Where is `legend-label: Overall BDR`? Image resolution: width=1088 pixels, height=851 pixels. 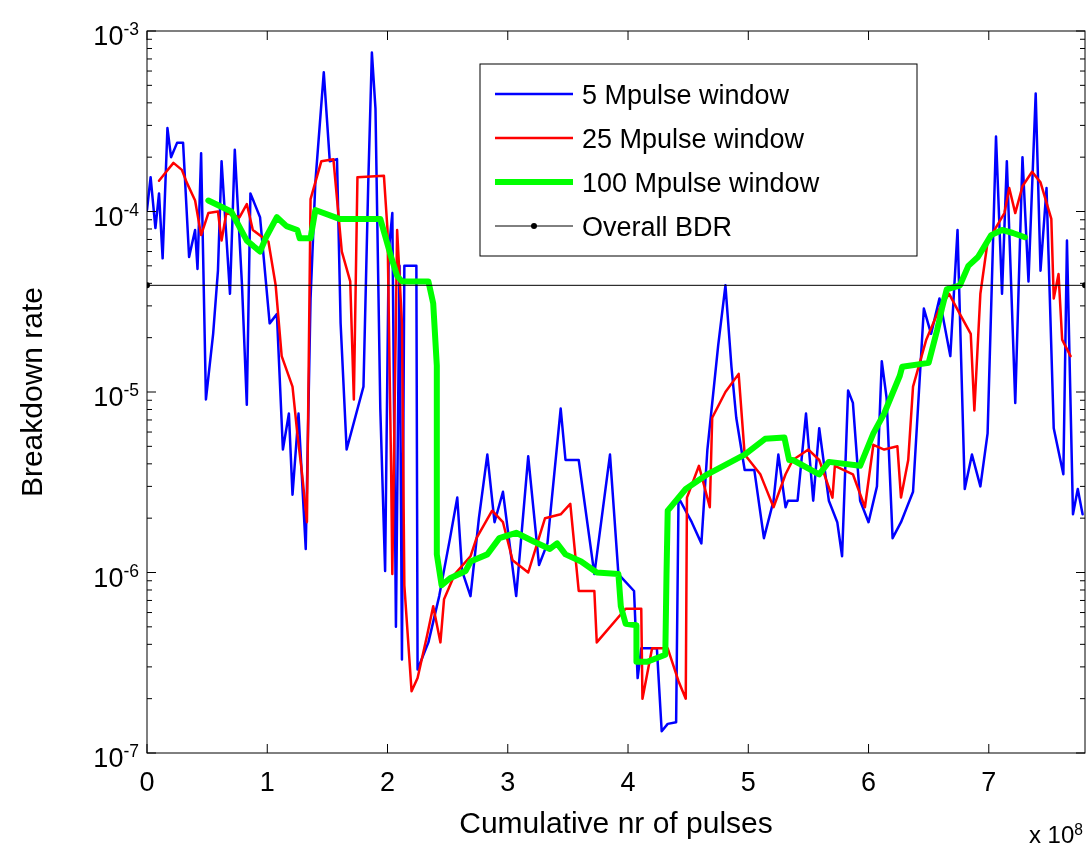 legend-label: Overall BDR is located at coordinates (657, 227).